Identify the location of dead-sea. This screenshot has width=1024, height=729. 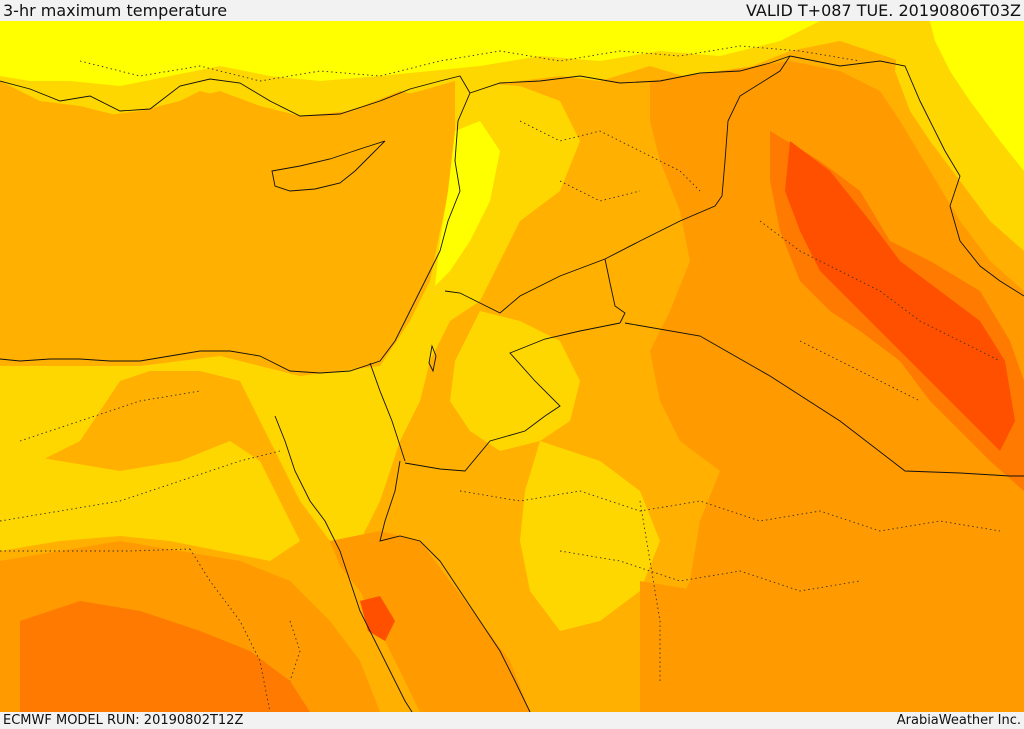
(432, 358).